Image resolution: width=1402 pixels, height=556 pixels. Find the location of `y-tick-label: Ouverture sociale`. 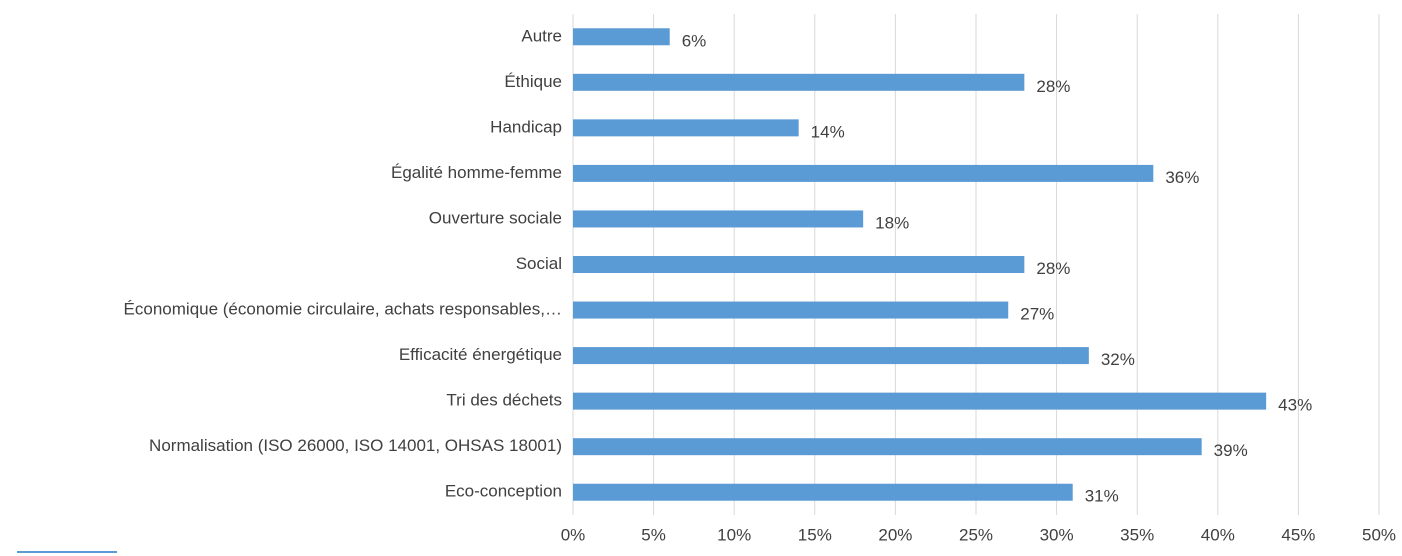

y-tick-label: Ouverture sociale is located at coordinates (495, 217).